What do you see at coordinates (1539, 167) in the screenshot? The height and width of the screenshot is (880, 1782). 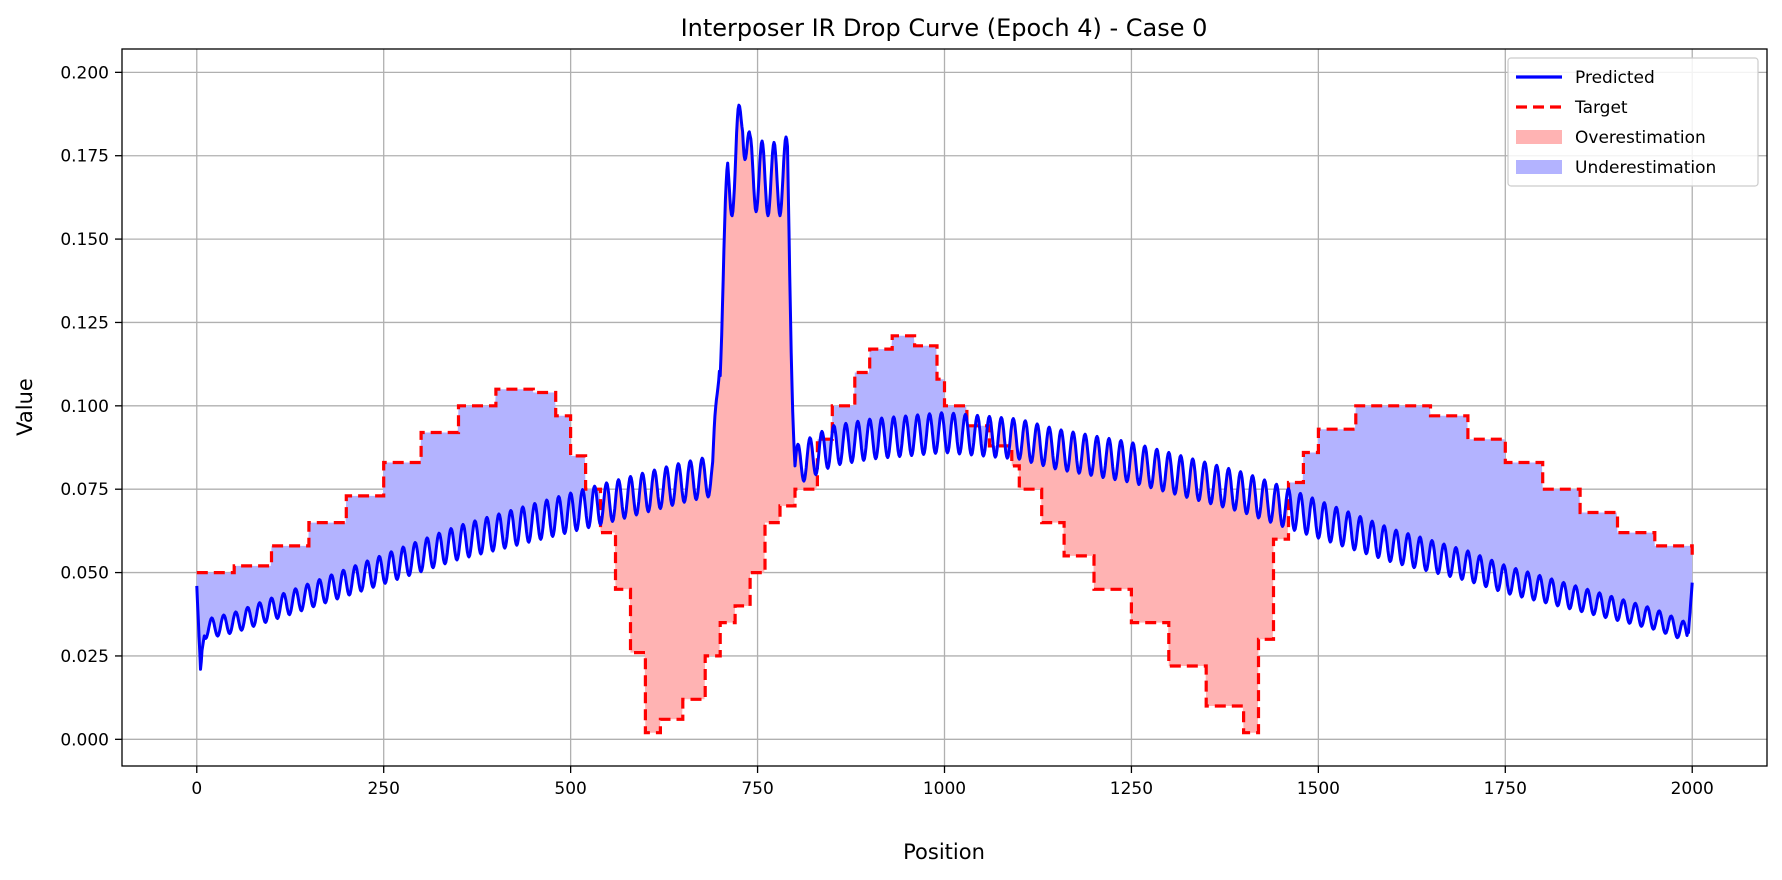 I see `legend-swatch-underestimation` at bounding box center [1539, 167].